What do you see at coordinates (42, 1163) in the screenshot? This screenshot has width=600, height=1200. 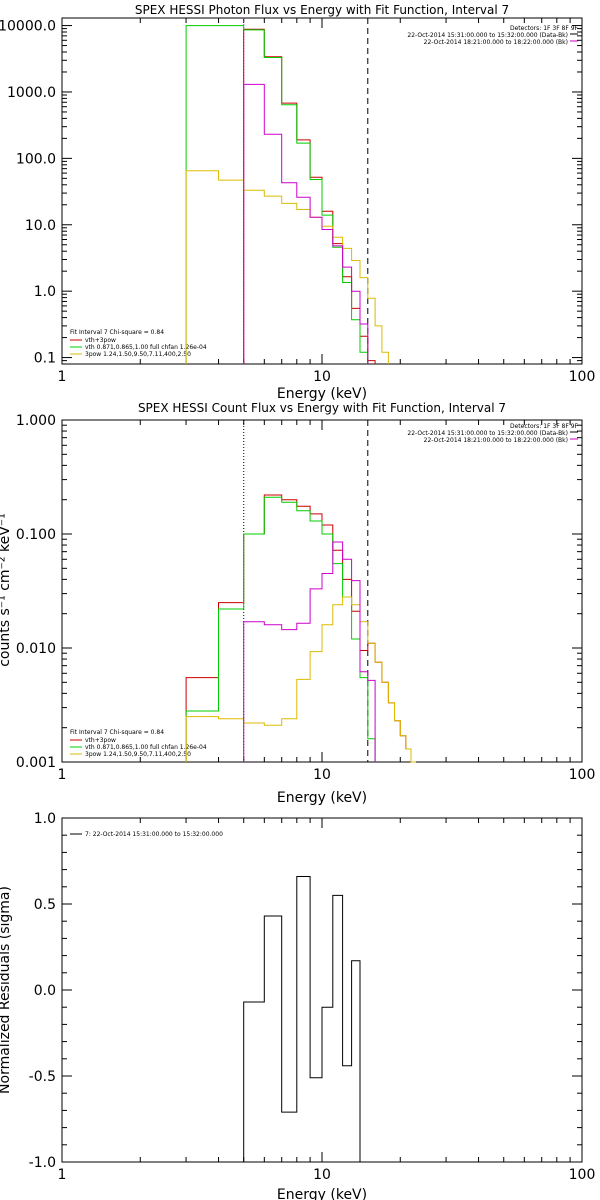 I see `y-tick-label: -1.0` at bounding box center [42, 1163].